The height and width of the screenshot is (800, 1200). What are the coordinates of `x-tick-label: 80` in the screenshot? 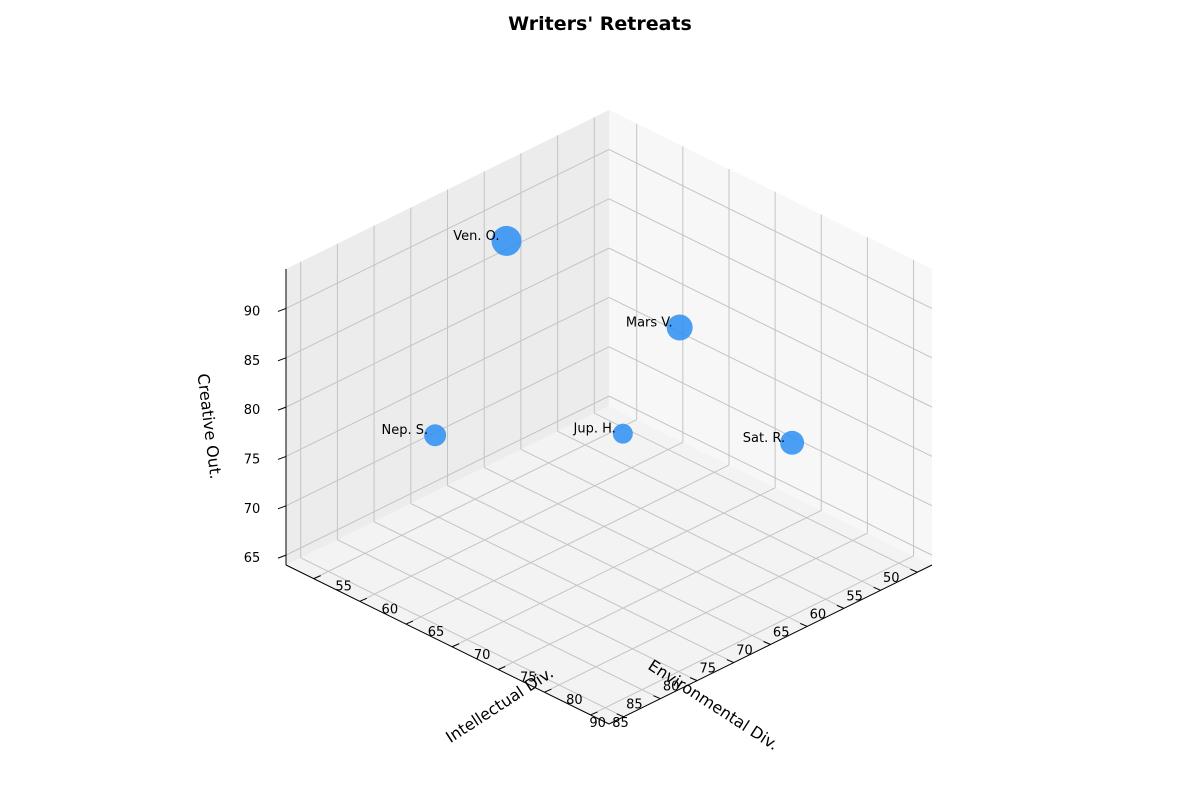 It's located at (574, 700).